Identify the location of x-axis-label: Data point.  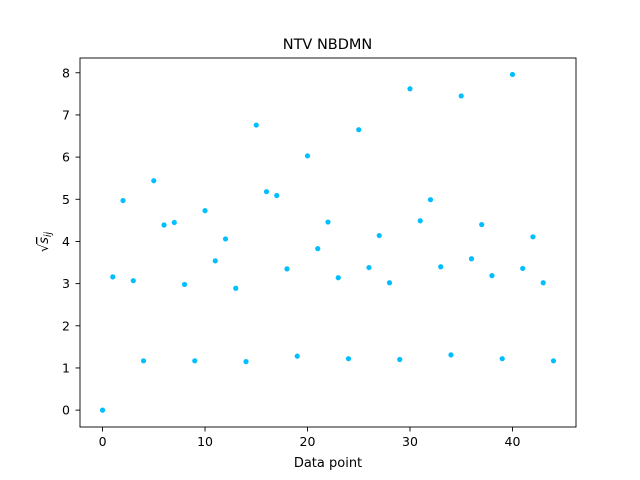
(328, 463).